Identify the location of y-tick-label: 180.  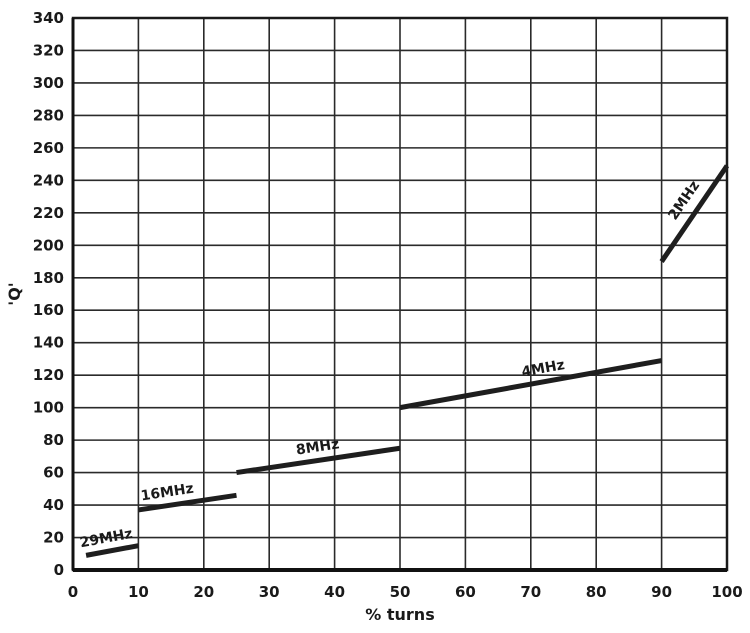
(48, 278).